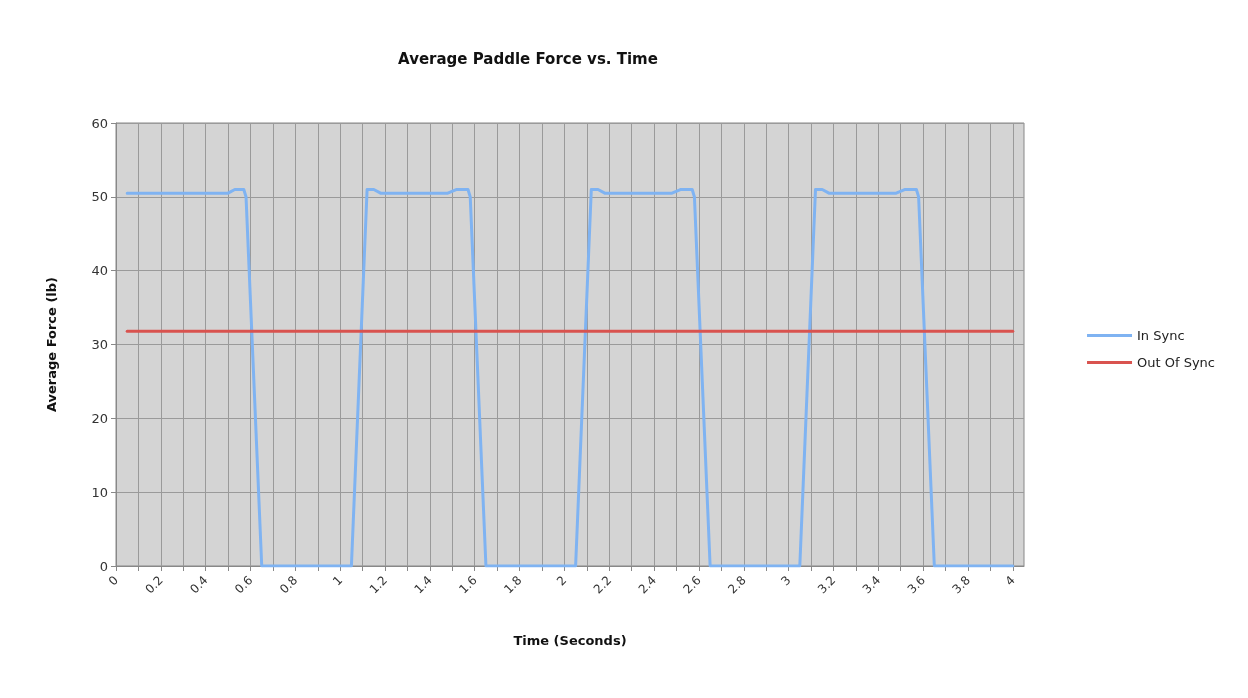 The height and width of the screenshot is (698, 1248). I want to click on x-tick-label: 3.6, so click(916, 585).